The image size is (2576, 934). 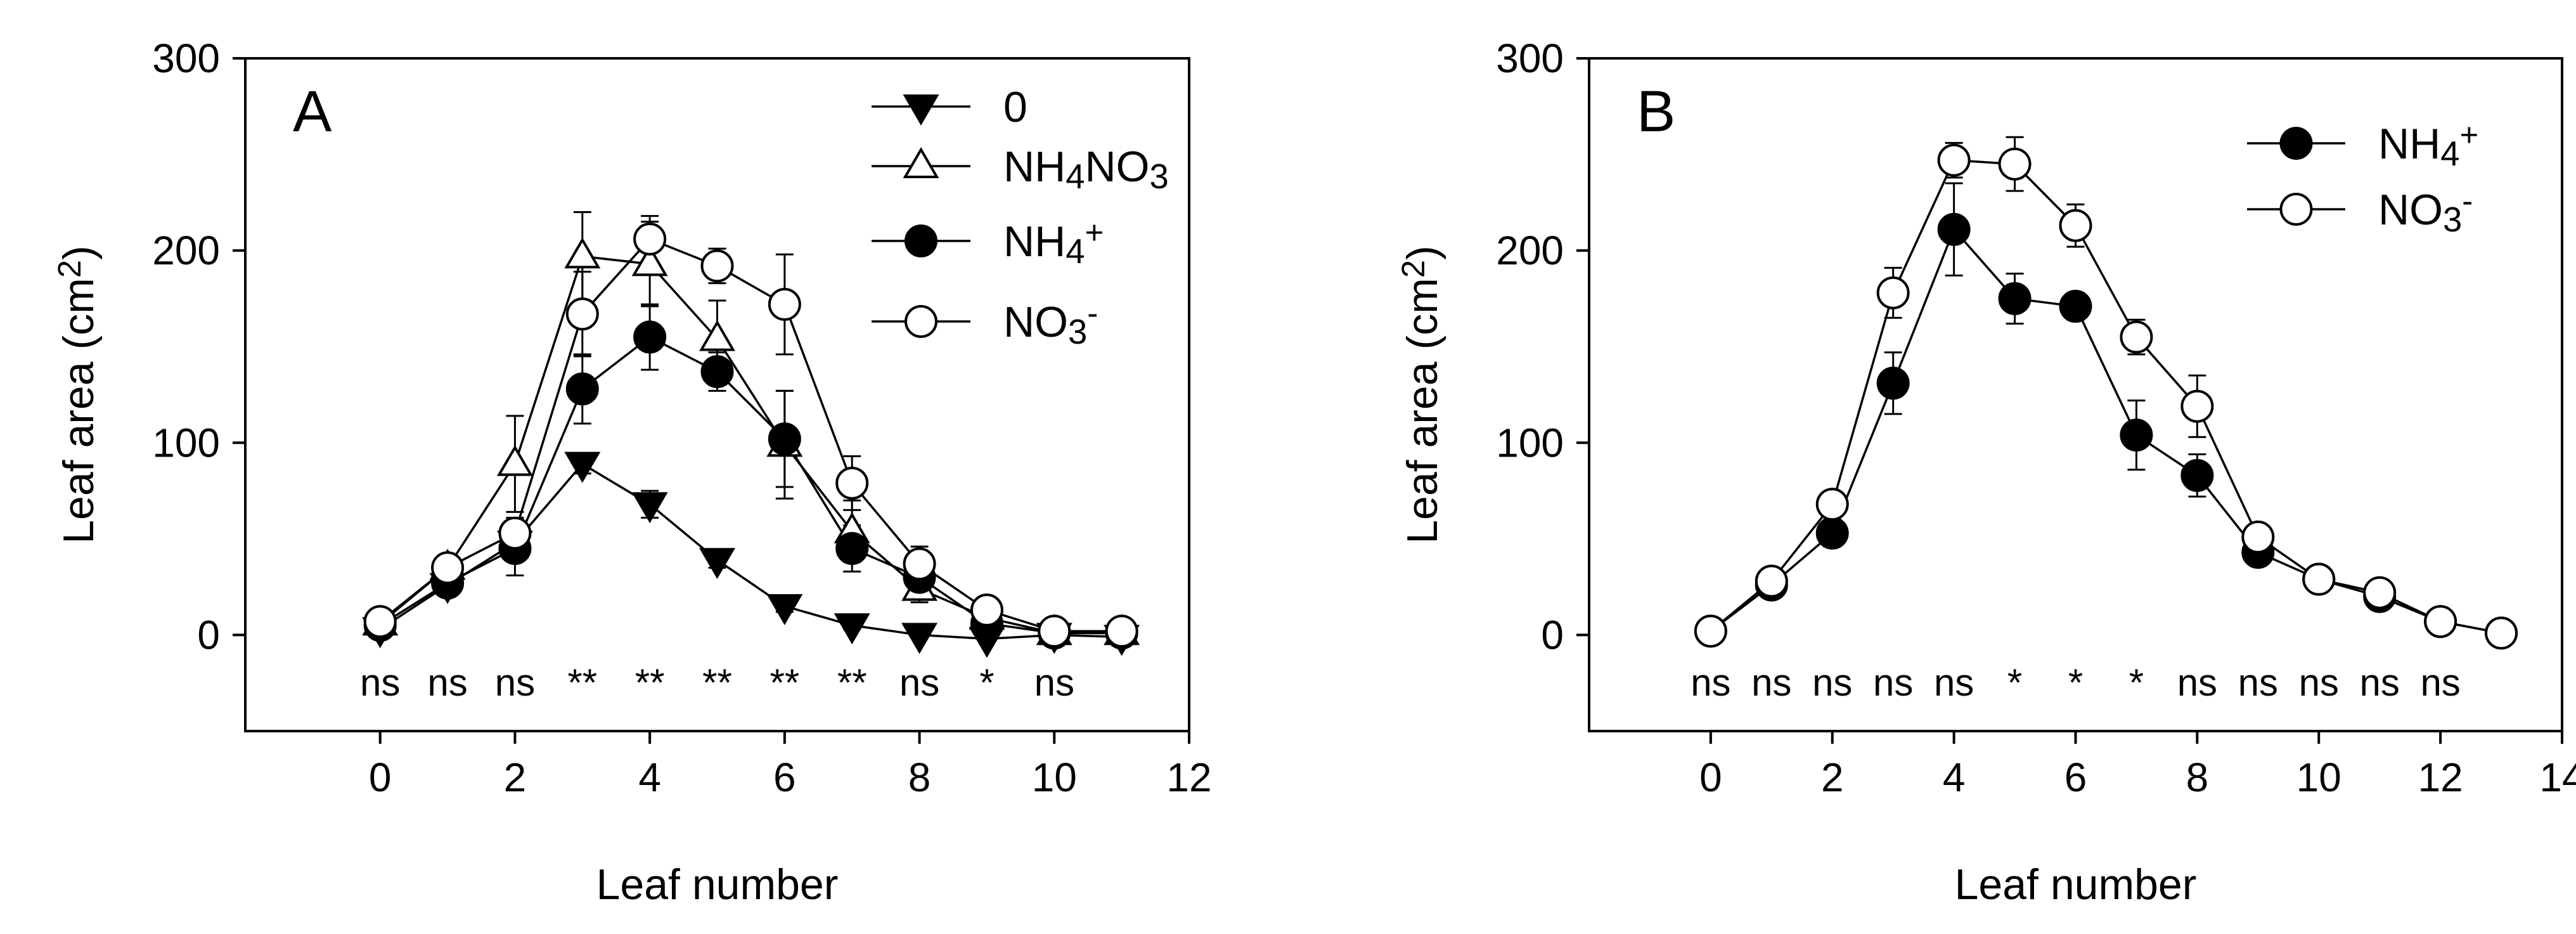 I want to click on legend-label-part: NO, so click(x=1035, y=322).